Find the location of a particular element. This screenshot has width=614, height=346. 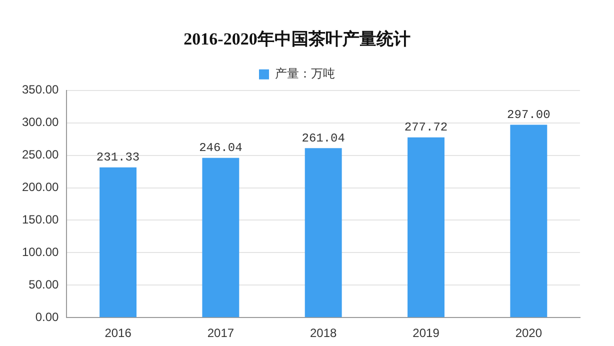

y-tick-label: 150.00 is located at coordinates (41, 219).